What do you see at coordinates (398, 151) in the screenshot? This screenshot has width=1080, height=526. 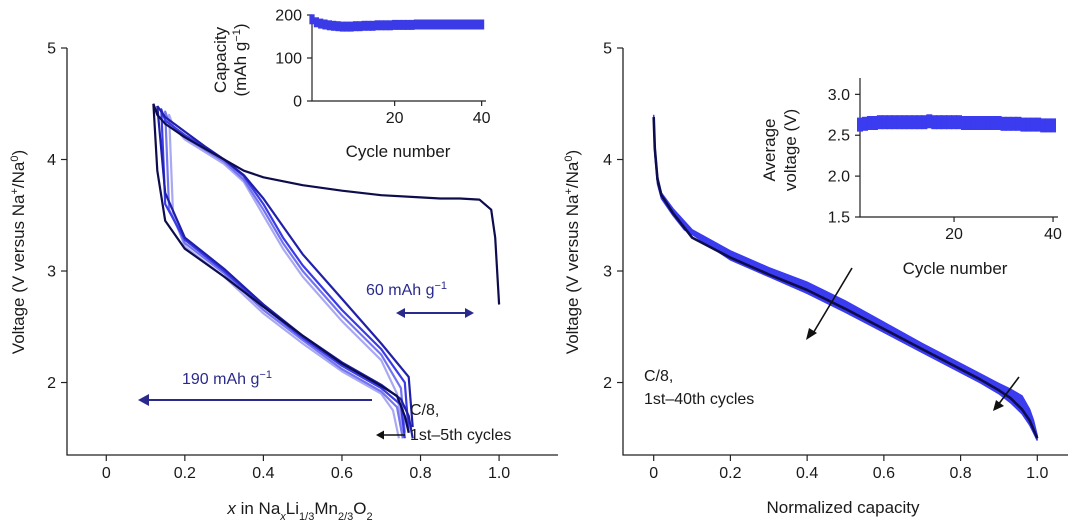 I see `left-inset-x-label: Cycle number` at bounding box center [398, 151].